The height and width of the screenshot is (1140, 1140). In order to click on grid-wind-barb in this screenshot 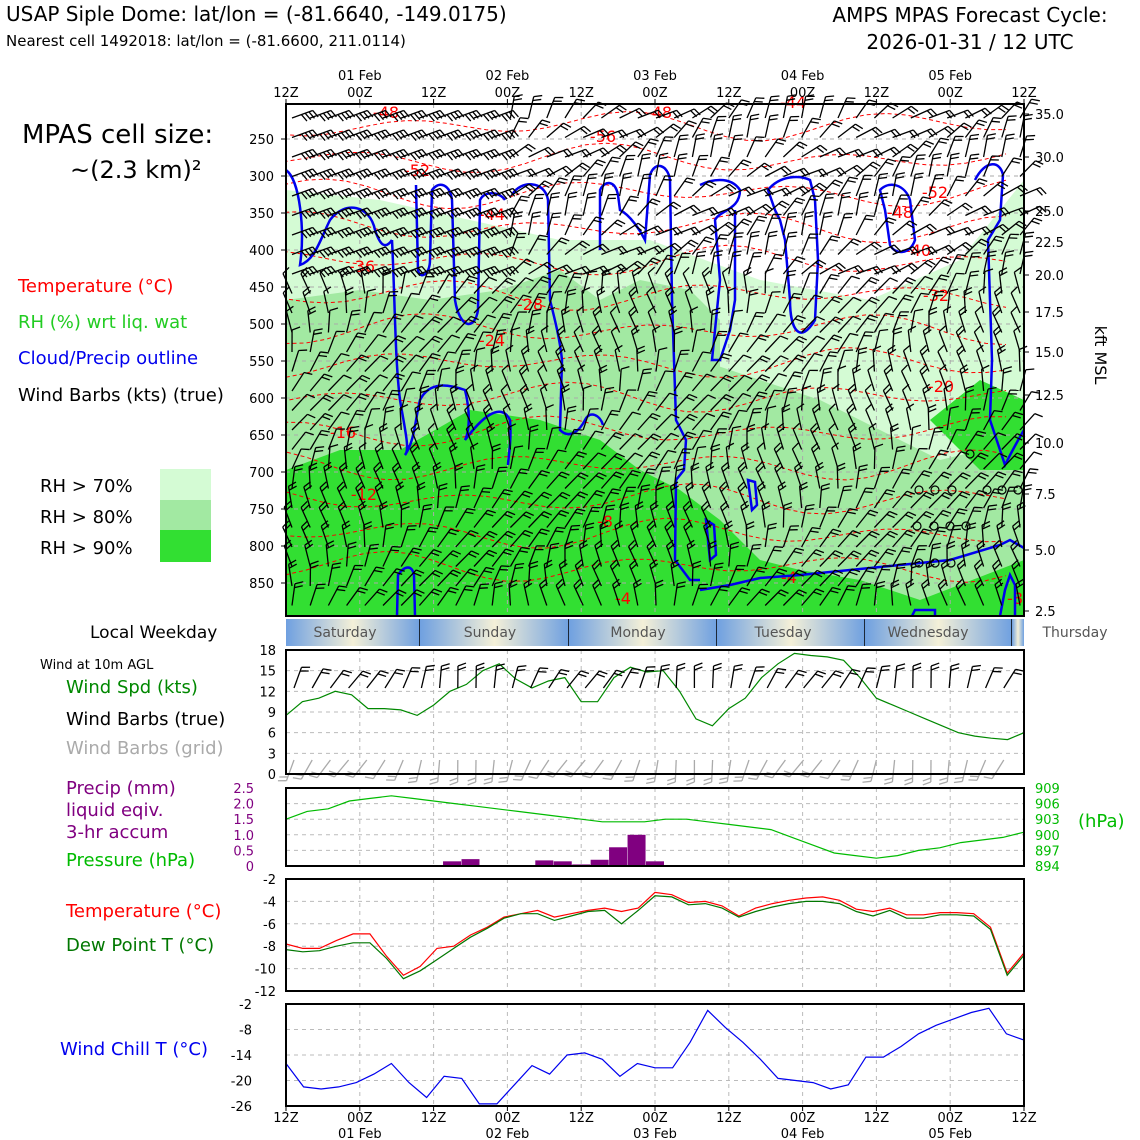, I will do `click(632, 770)`.